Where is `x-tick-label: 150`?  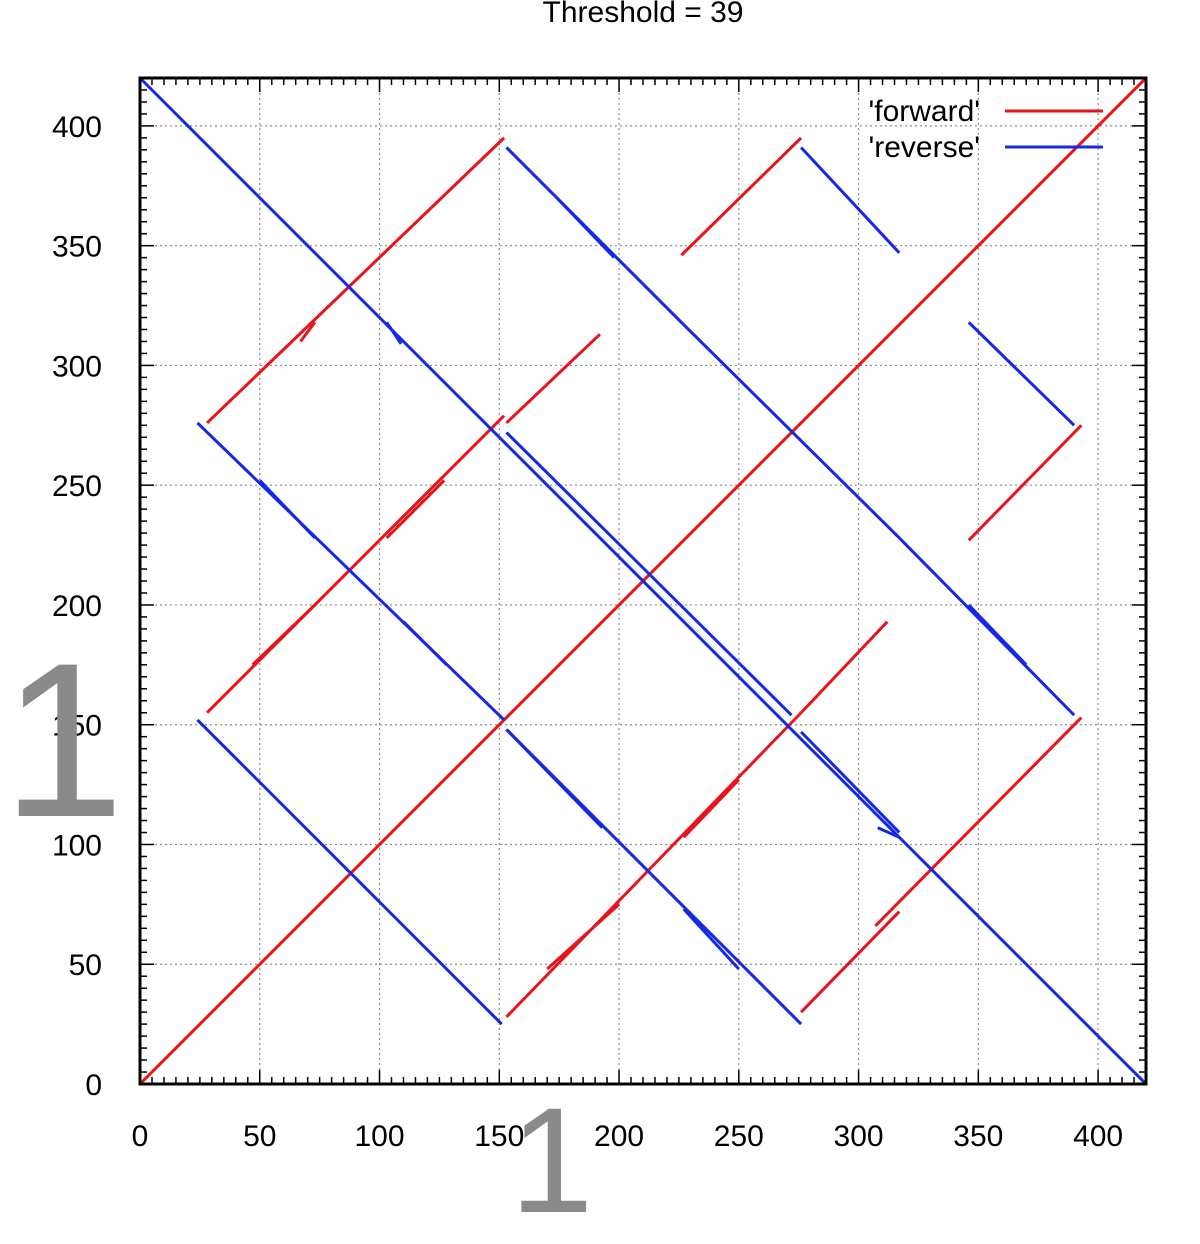
x-tick-label: 150 is located at coordinates (499, 1136).